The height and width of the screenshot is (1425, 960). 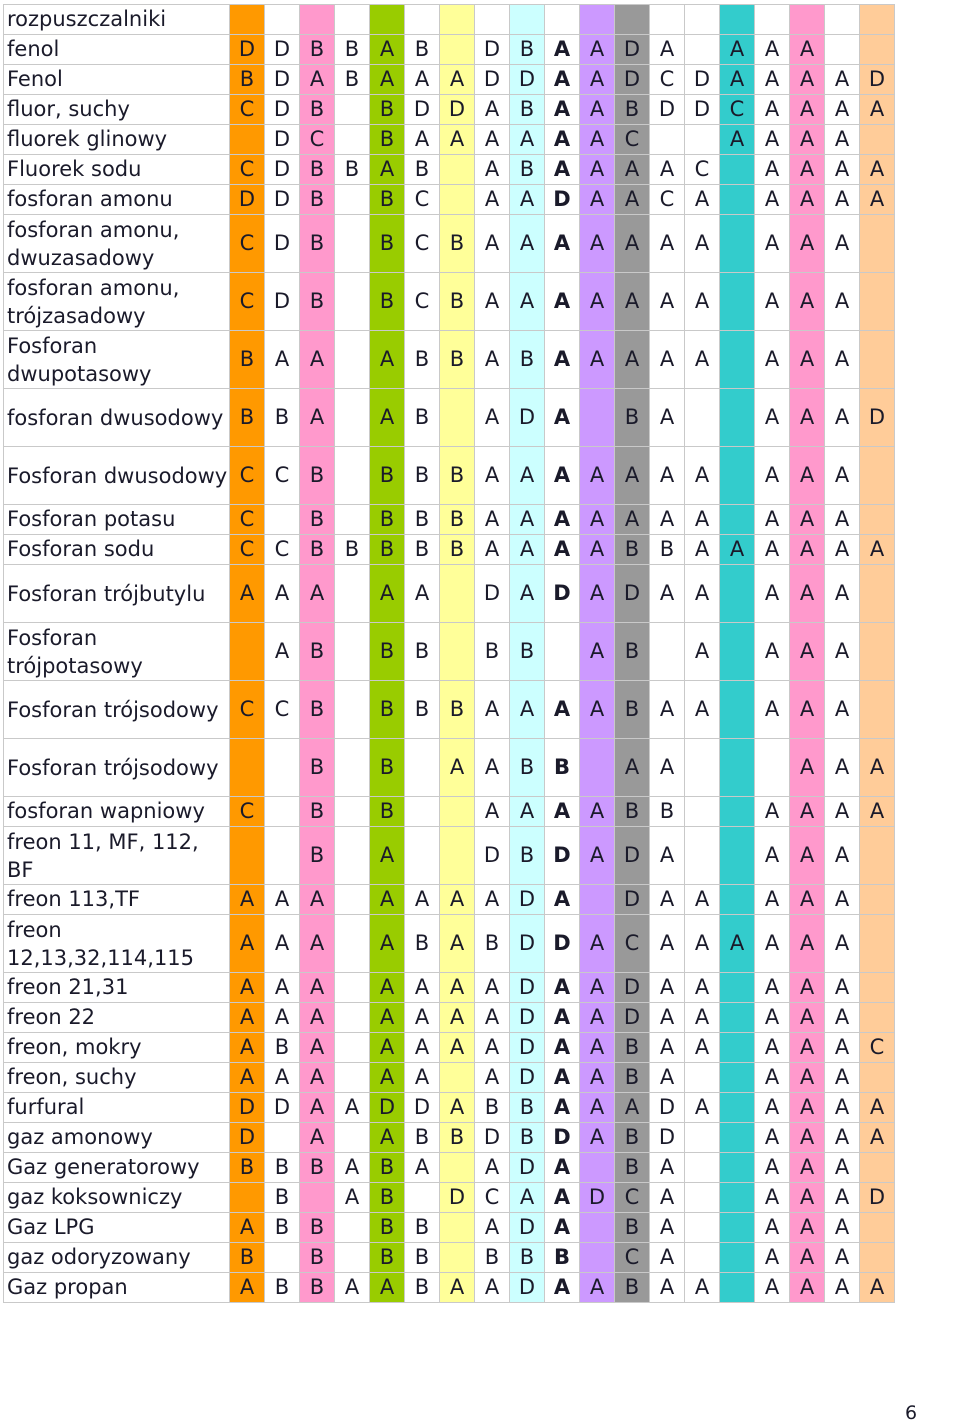 I want to click on row-name: Fluorek sodu, so click(x=116, y=169).